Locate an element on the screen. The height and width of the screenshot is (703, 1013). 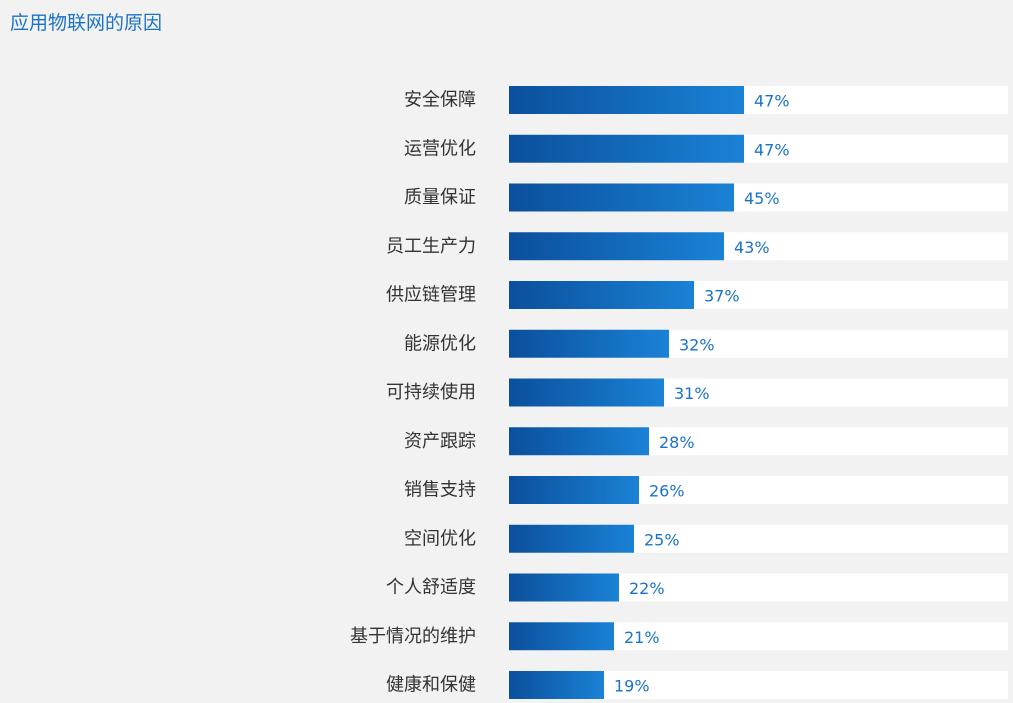
category-label: 安全保障 is located at coordinates (440, 100).